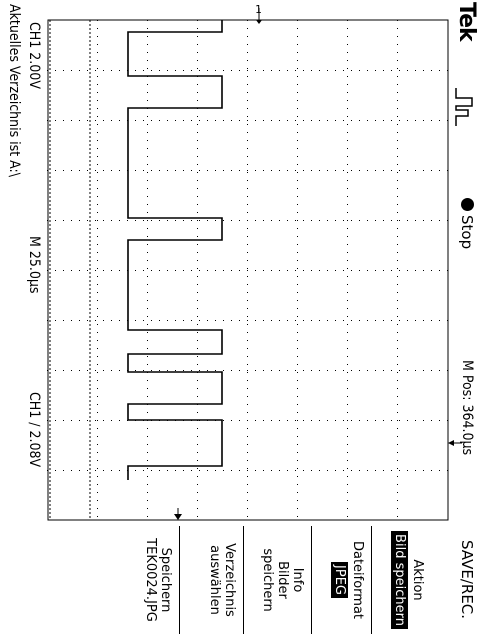  Describe the element at coordinates (258, 9) in the screenshot. I see `svg-text: 1` at that location.